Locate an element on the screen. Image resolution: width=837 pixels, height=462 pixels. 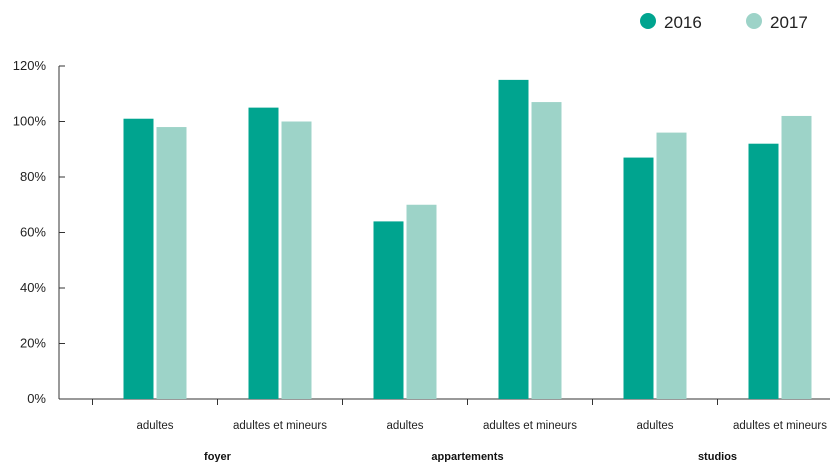
legend-marker-2017 is located at coordinates (754, 21).